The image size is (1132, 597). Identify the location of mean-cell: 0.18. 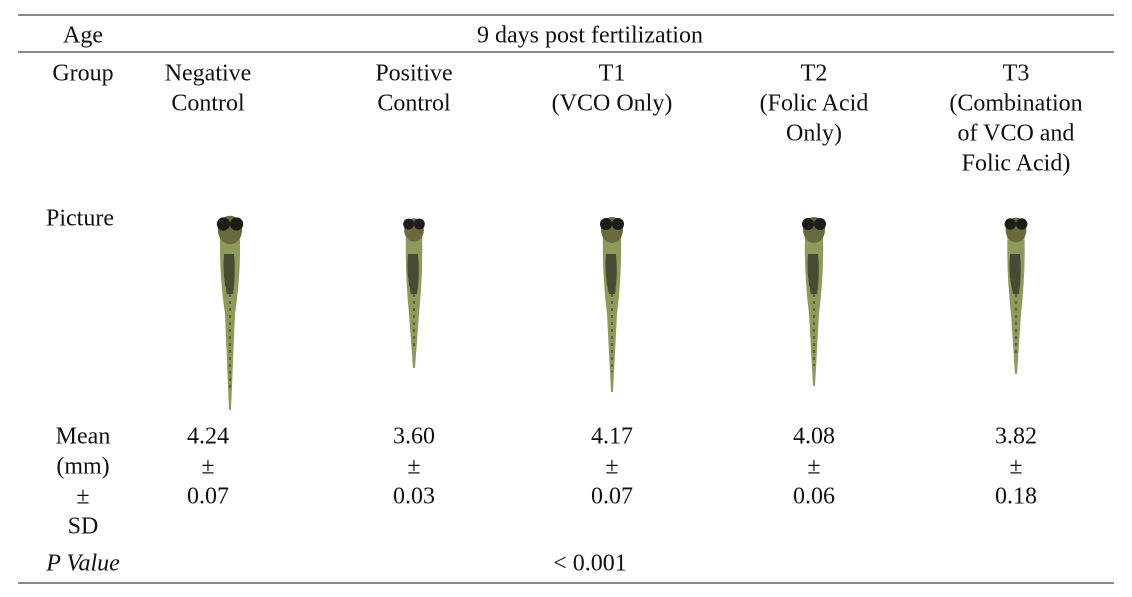
(1016, 497).